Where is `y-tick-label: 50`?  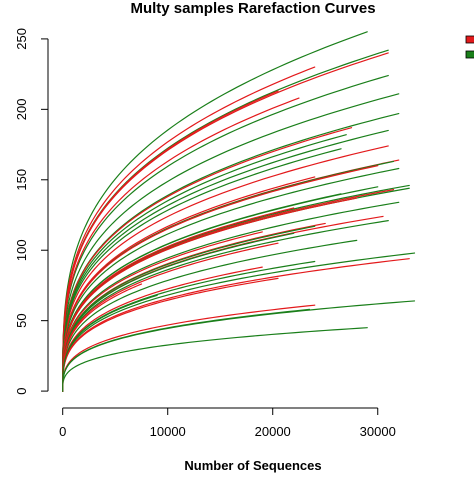
y-tick-label: 50 is located at coordinates (21, 320).